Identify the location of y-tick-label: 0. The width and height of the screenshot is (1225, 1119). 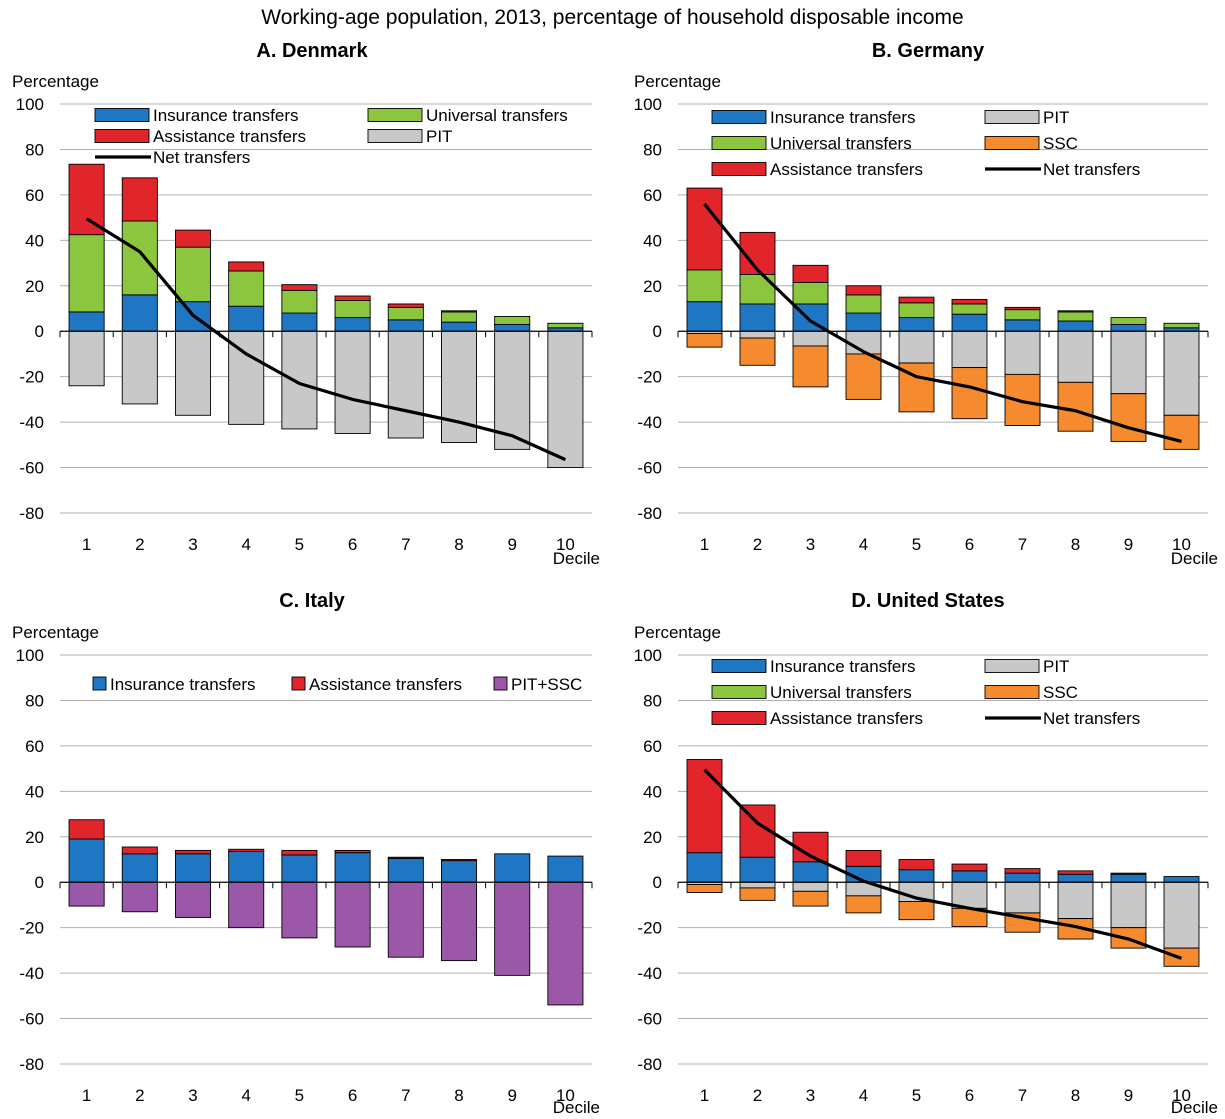
(39, 331).